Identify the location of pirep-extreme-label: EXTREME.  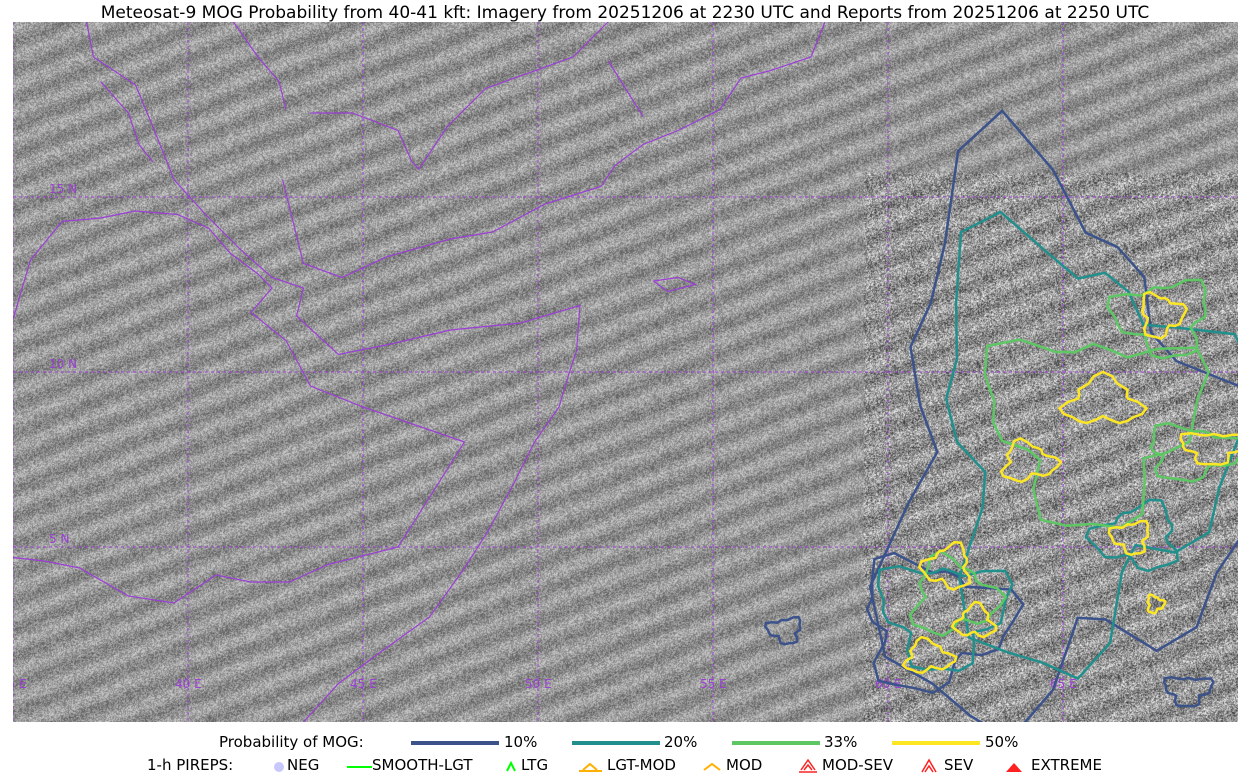
(1066, 765).